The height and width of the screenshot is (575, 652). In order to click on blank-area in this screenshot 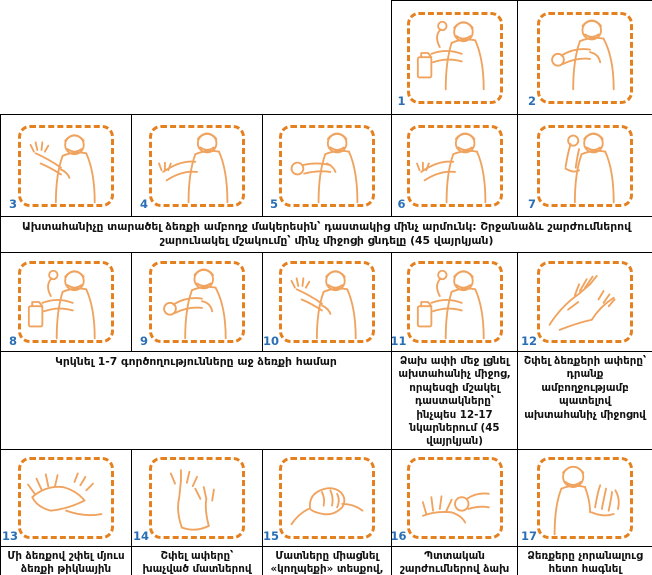, I will do `click(196, 57)`.